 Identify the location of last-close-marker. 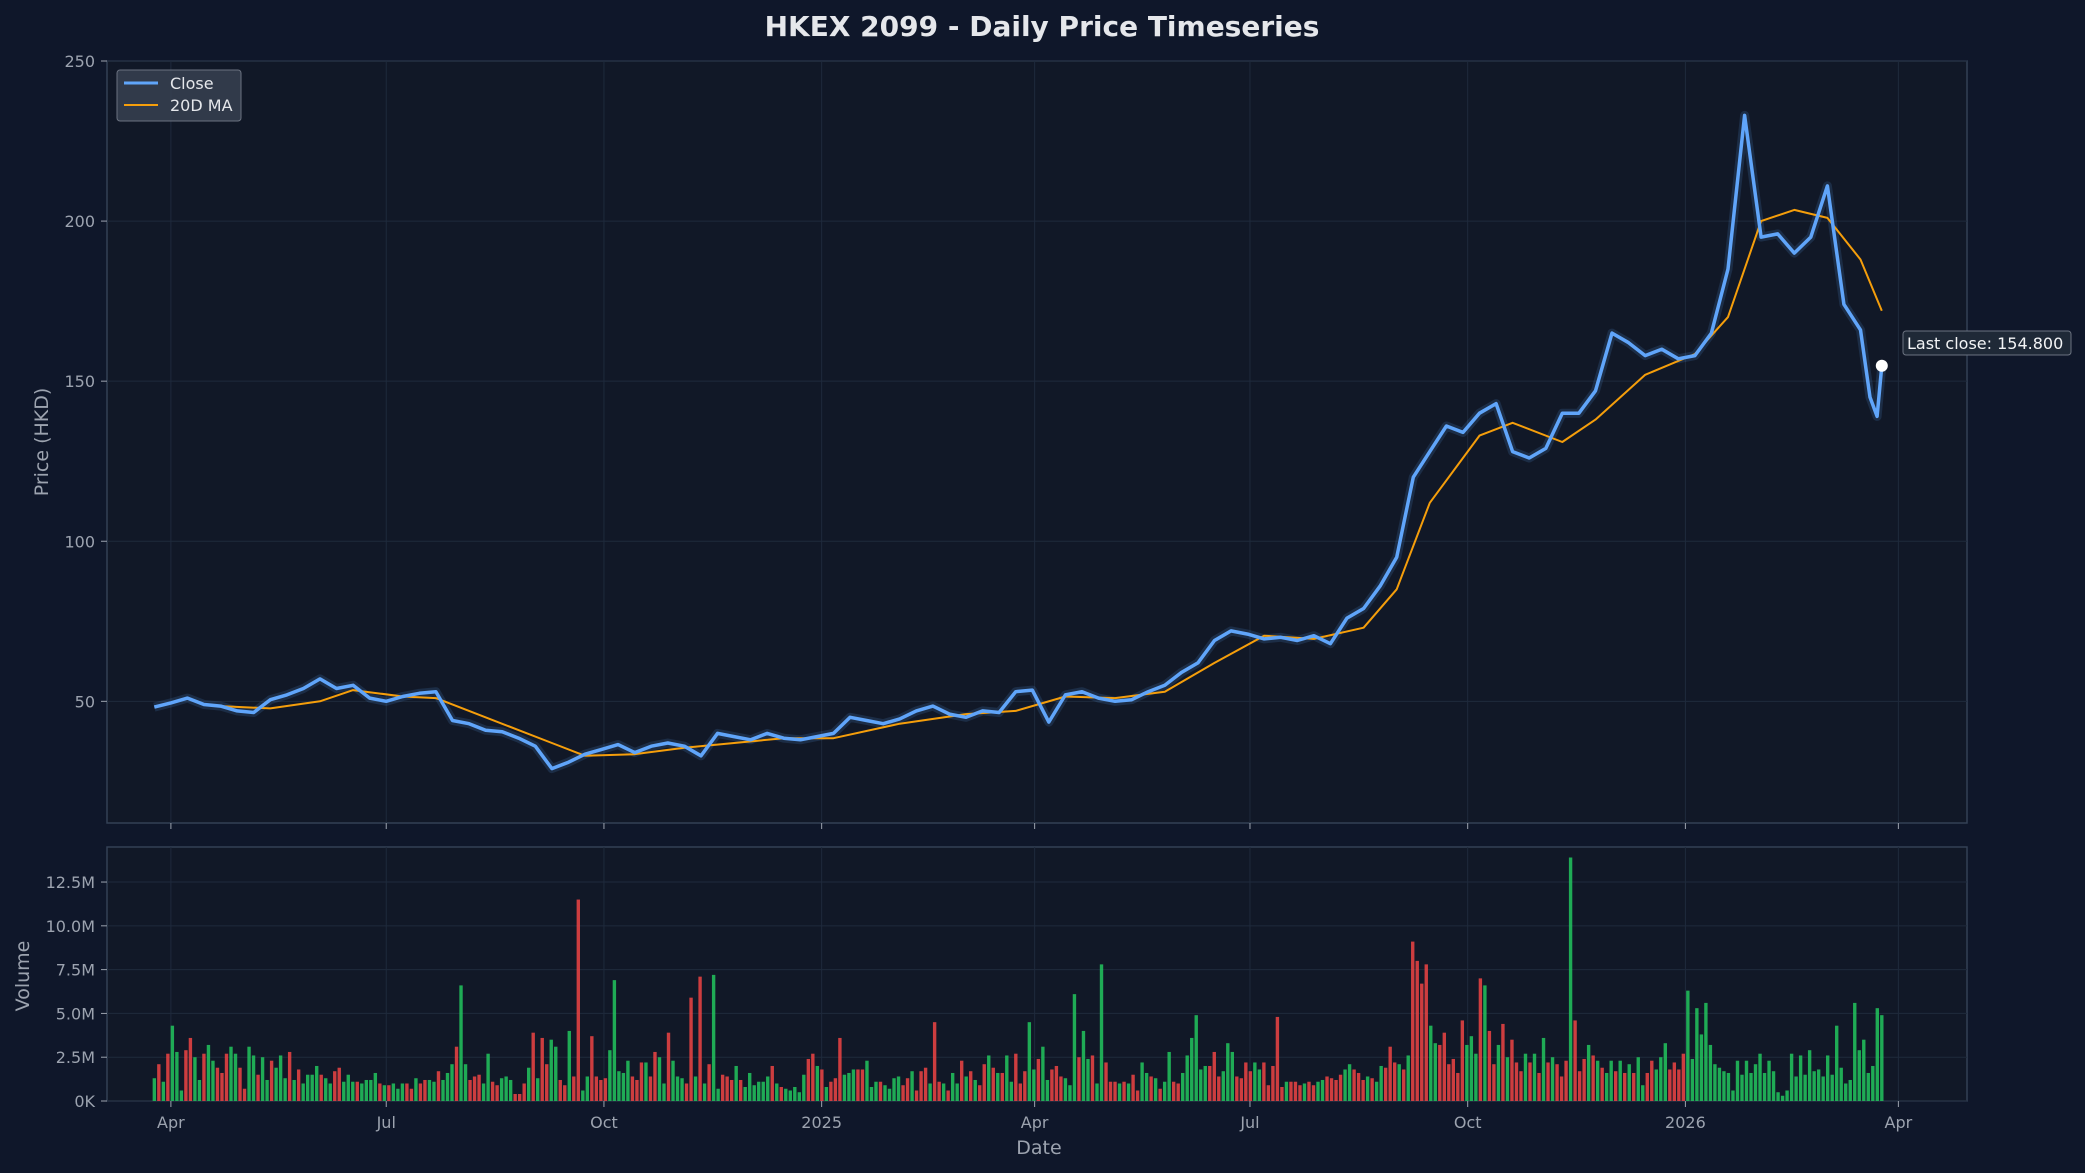
(1881, 365).